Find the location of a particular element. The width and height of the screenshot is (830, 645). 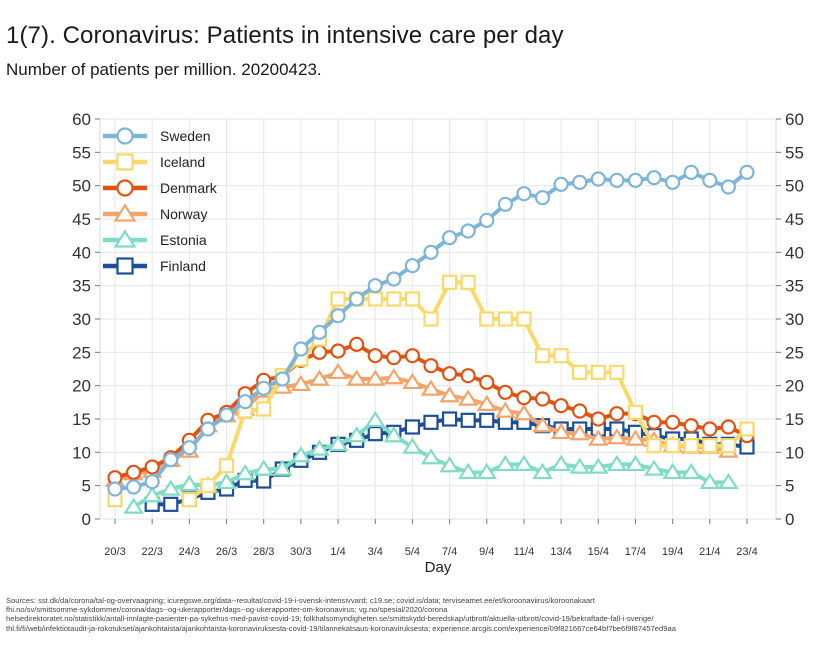

y-tick-label: 5 is located at coordinates (86, 486).